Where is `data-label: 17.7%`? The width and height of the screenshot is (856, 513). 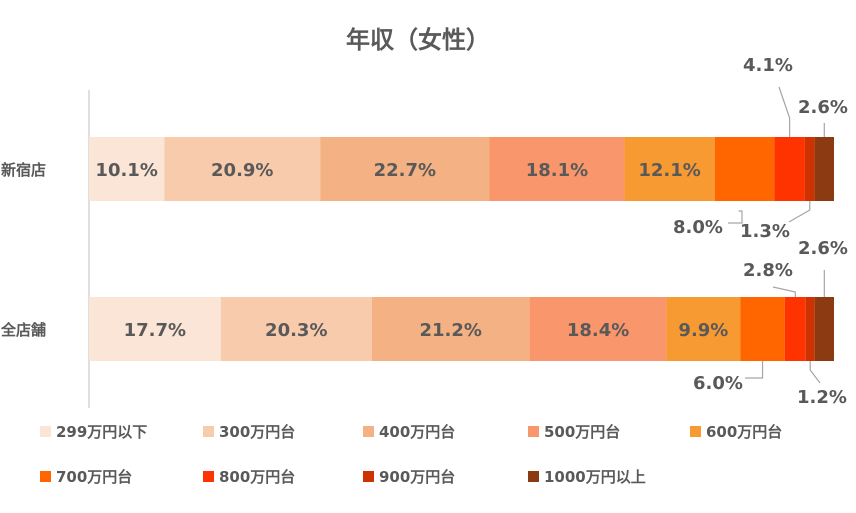
data-label: 17.7% is located at coordinates (155, 330).